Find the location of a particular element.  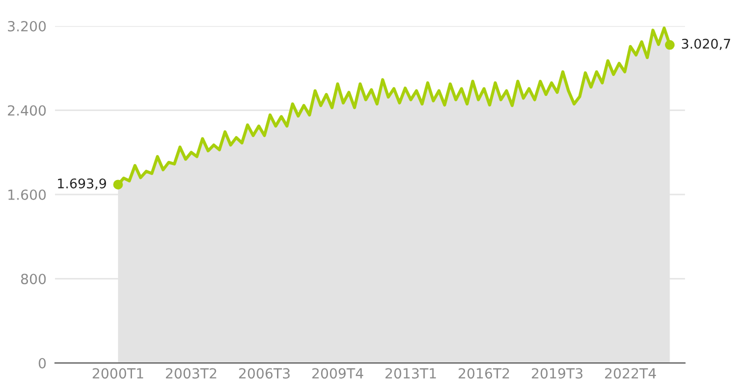

x-tick-label: 2022T4 is located at coordinates (630, 373).